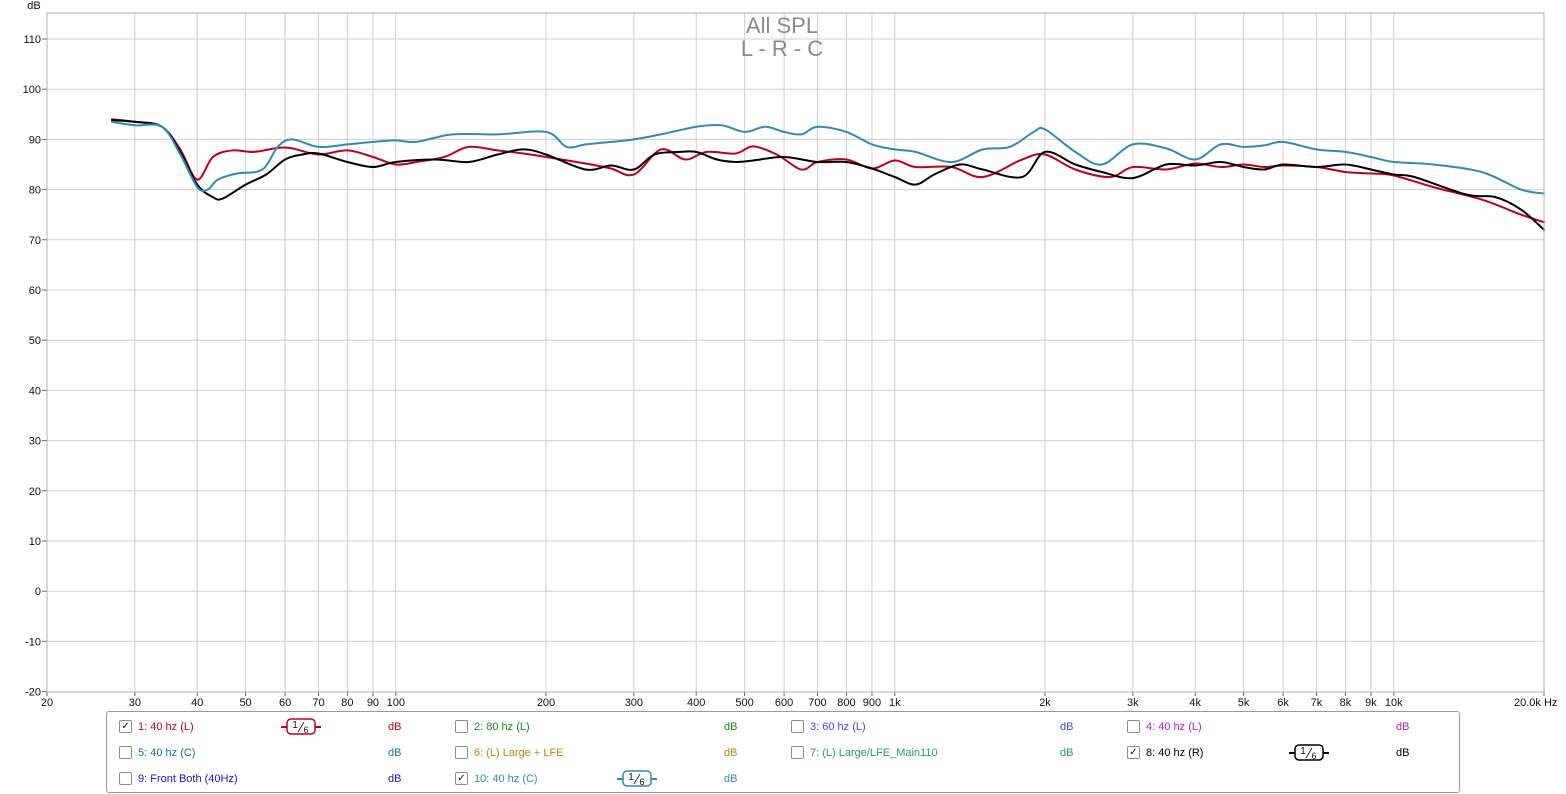 Image resolution: width=1566 pixels, height=794 pixels. Describe the element at coordinates (167, 753) in the screenshot. I see `legend-label: 5: 40 hz (C)` at that location.